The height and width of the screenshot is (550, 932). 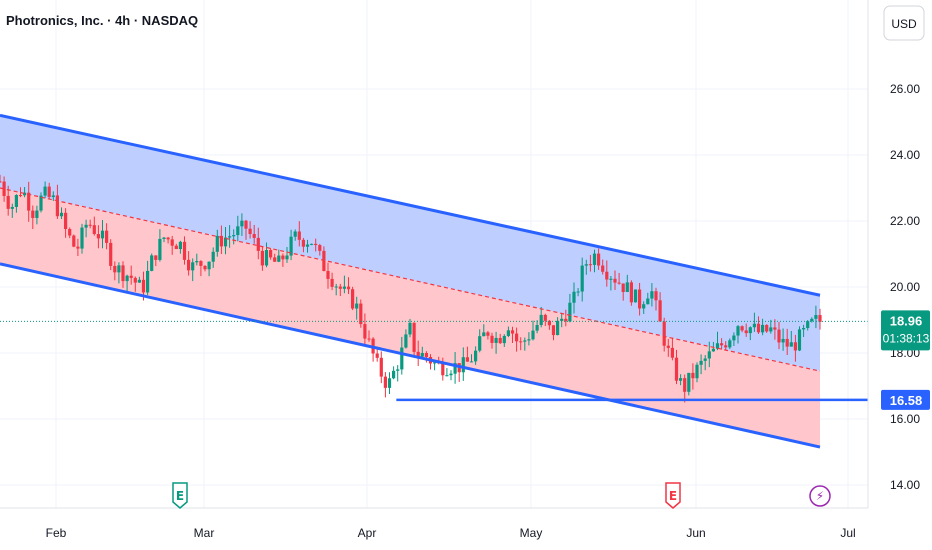 I want to click on price-tick-label: 14.00, so click(x=905, y=485).